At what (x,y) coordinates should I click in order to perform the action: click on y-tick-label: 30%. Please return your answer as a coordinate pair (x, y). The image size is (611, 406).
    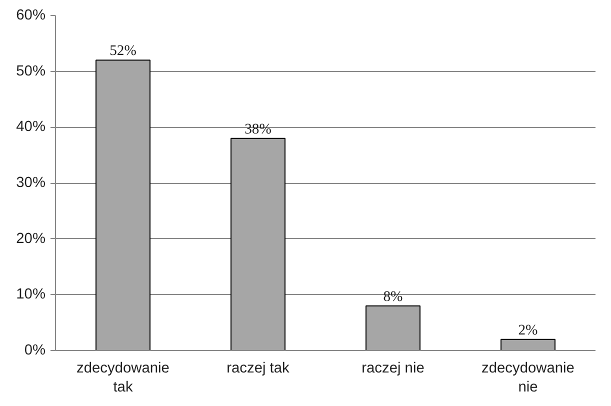
    Looking at the image, I should click on (31, 183).